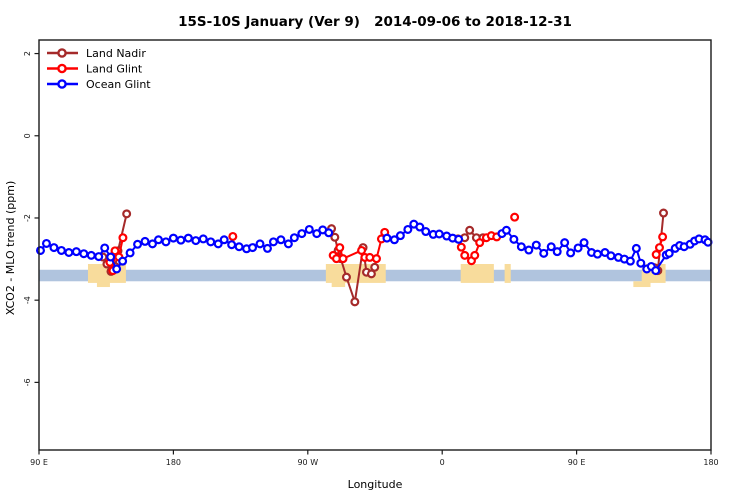 Image resolution: width=750 pixels, height=500 pixels. Describe the element at coordinates (27, 218) in the screenshot. I see `y-tick-label: -2` at that location.